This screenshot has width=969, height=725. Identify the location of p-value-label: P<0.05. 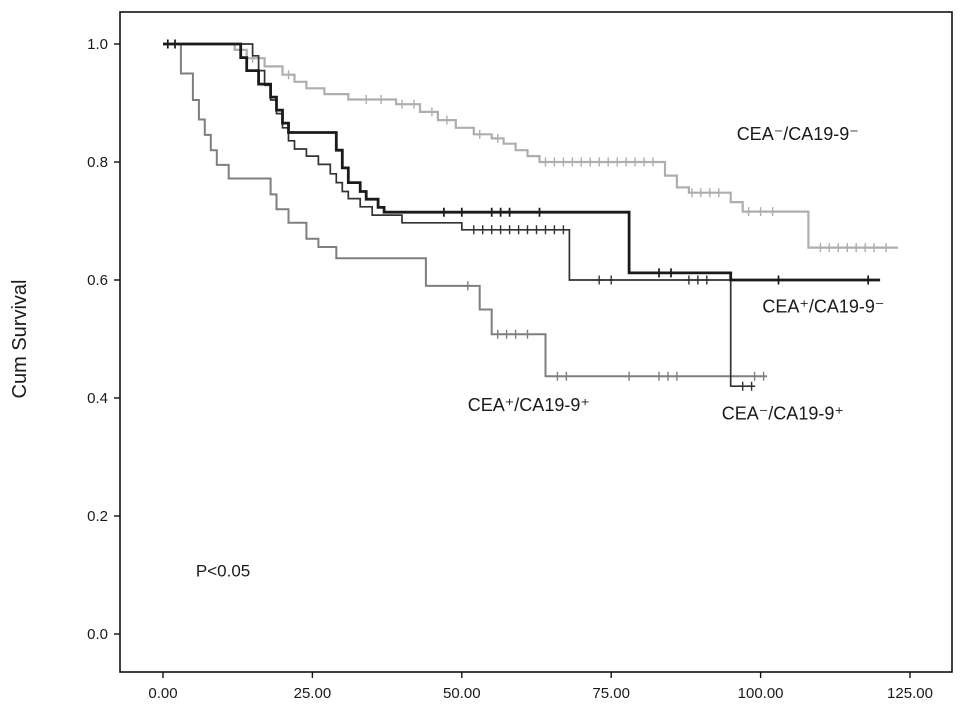
(223, 570).